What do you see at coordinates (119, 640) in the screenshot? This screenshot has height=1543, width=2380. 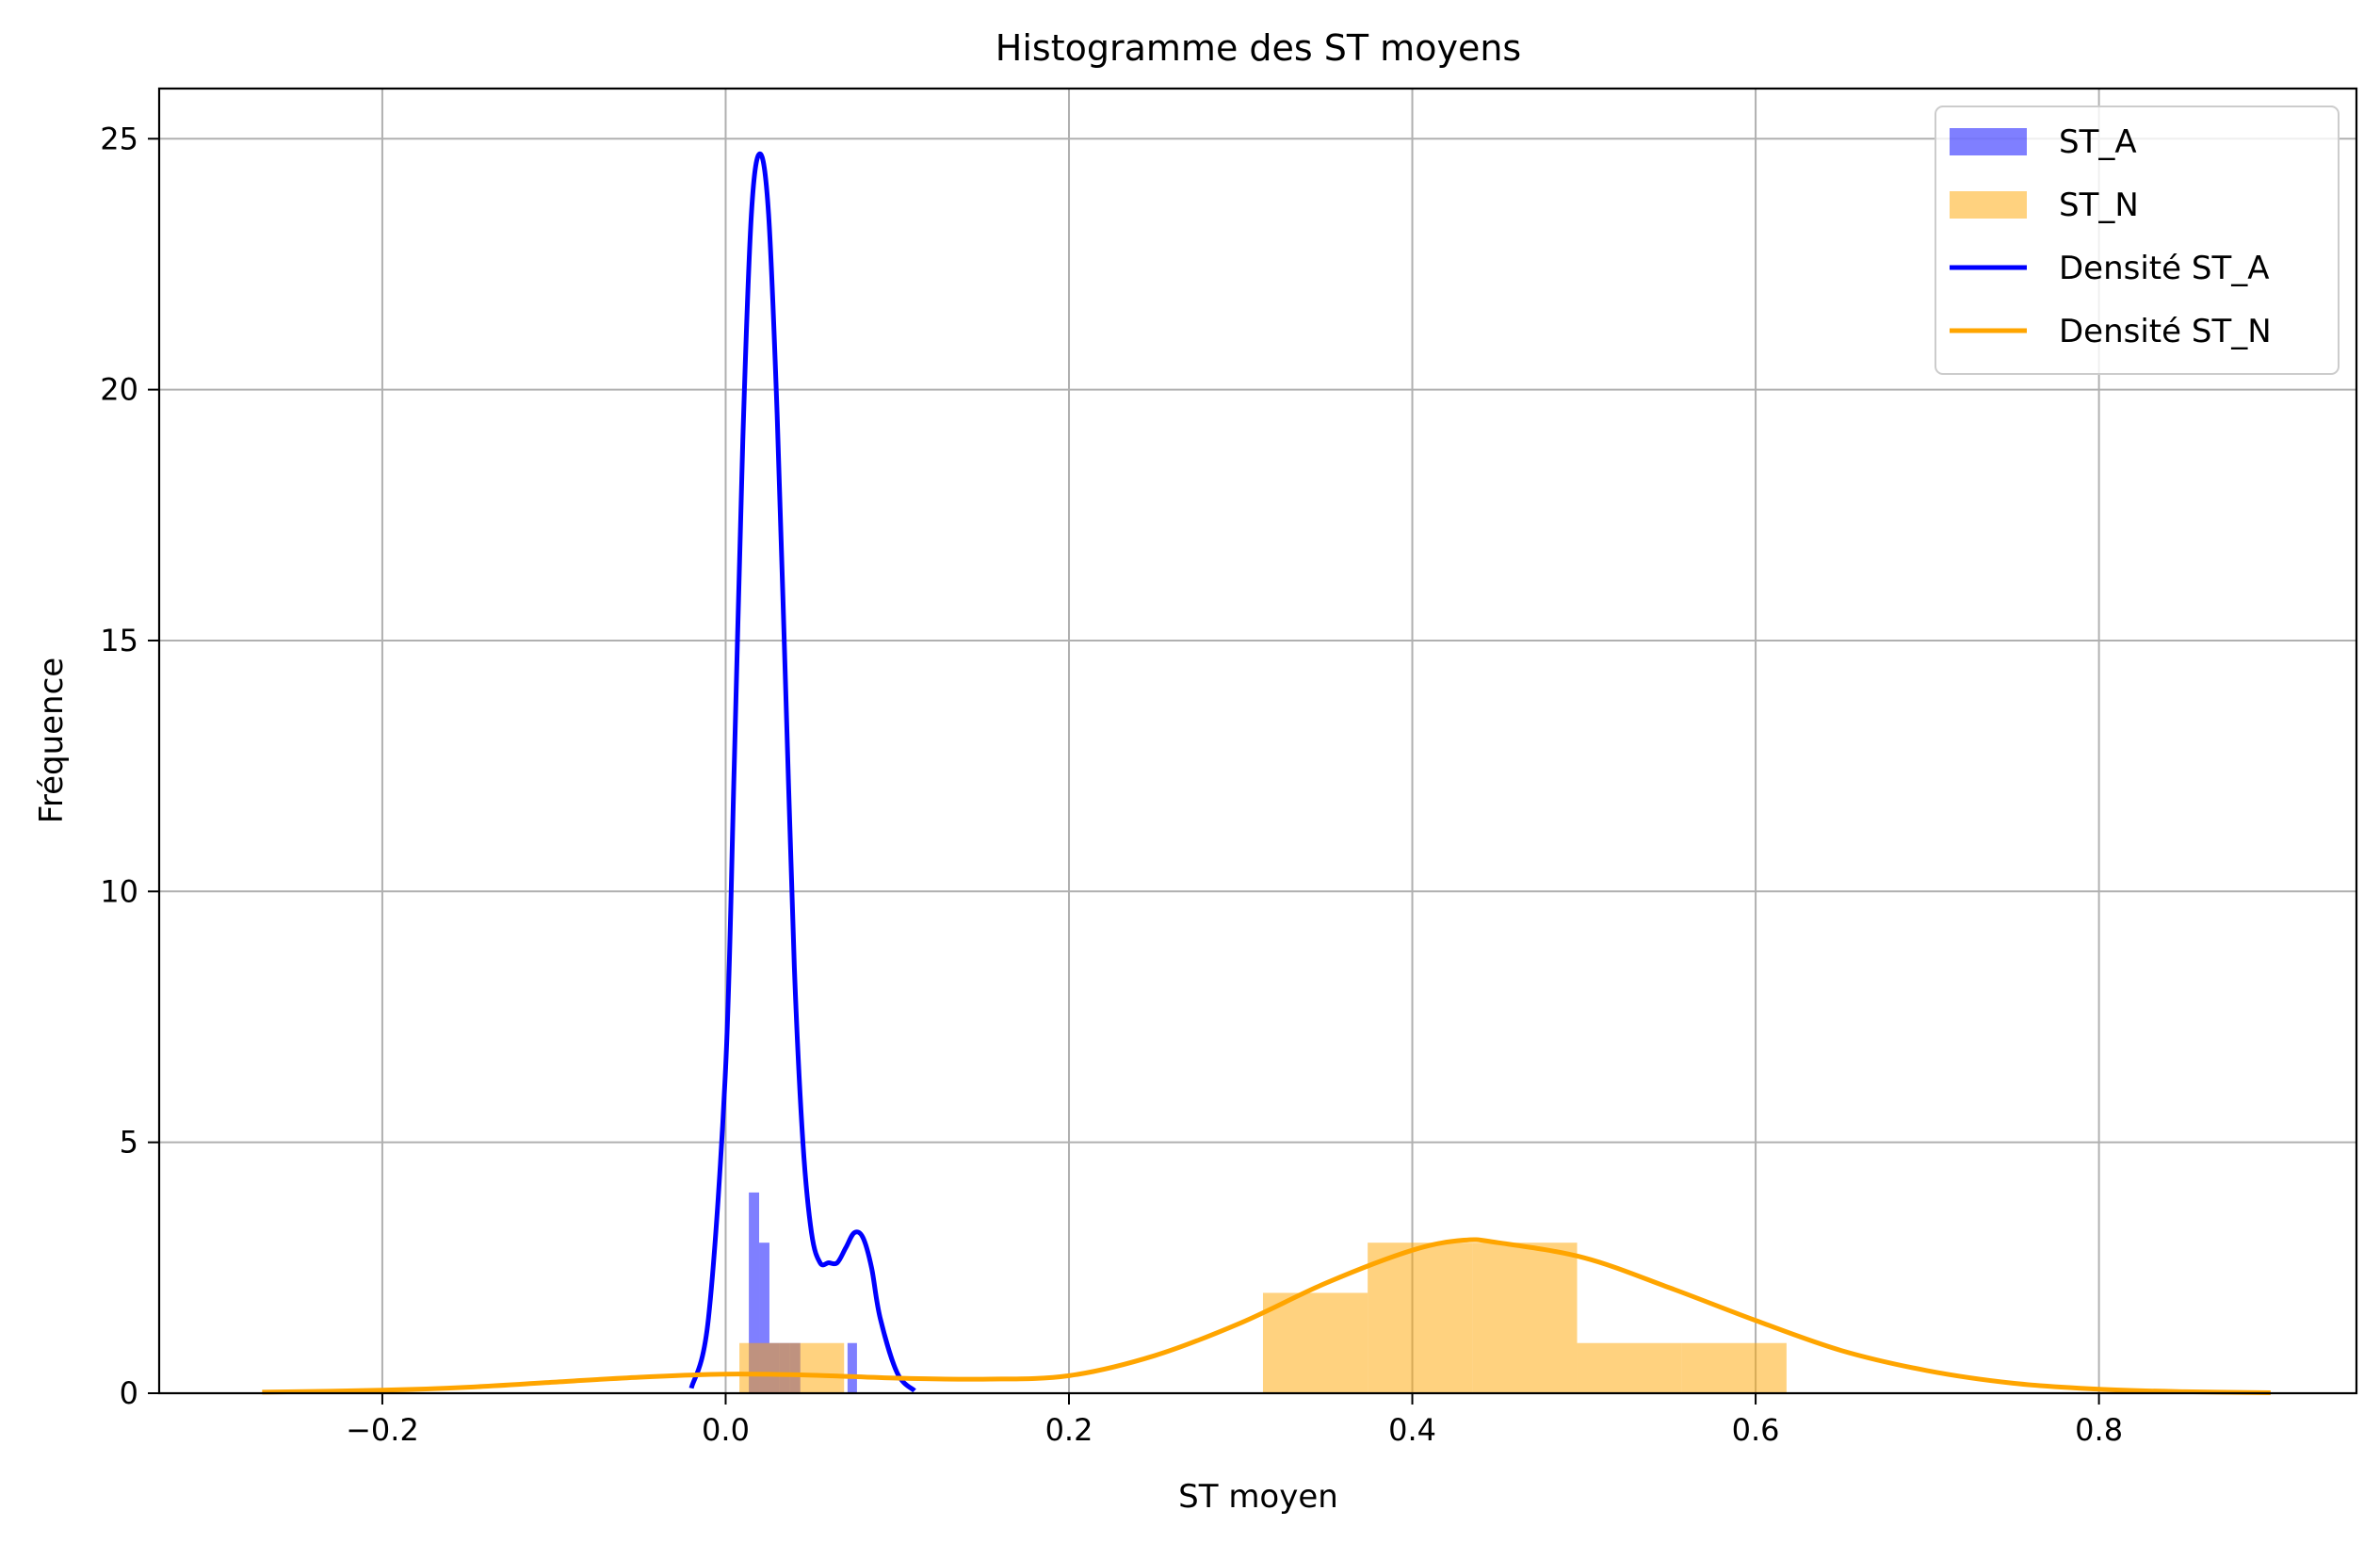 I see `y-tick-label: 15` at bounding box center [119, 640].